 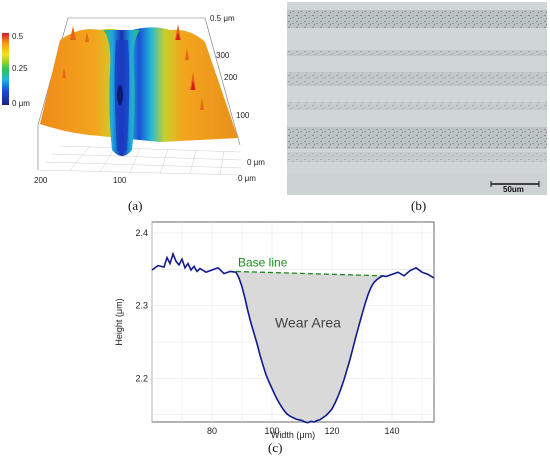 I want to click on y-tick-label: 2.3, so click(x=141, y=306).